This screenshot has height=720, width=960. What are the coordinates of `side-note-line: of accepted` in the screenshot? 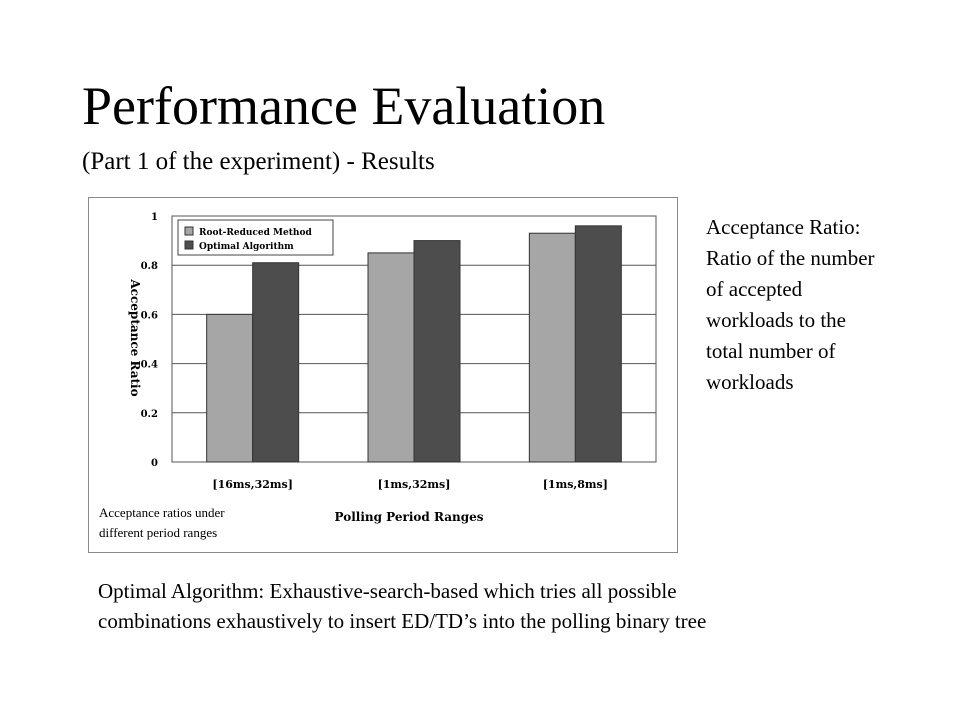 It's located at (754, 289).